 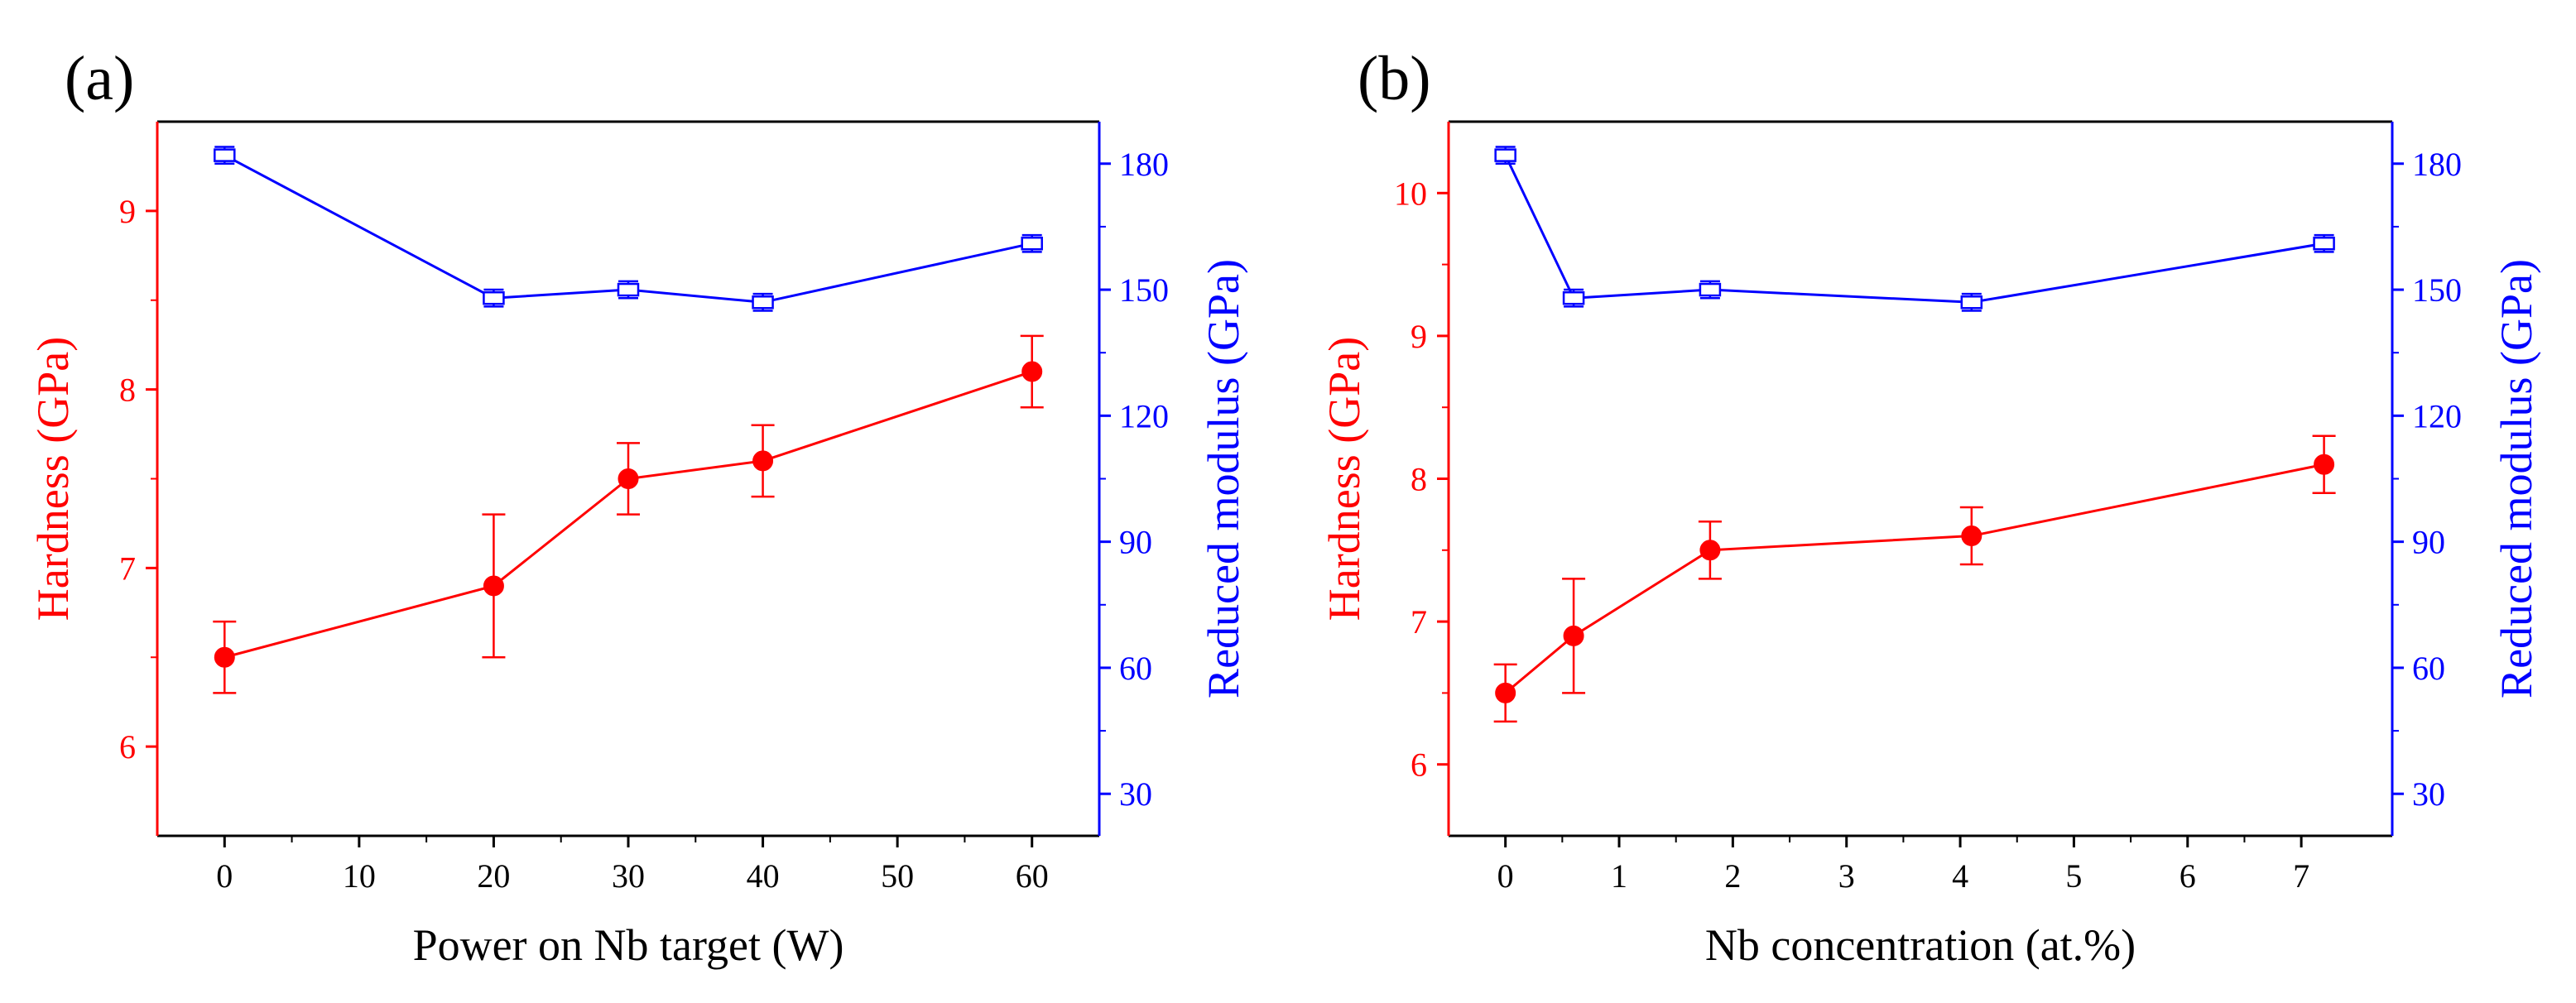 I want to click on x-tick-label: 3, so click(x=1846, y=876).